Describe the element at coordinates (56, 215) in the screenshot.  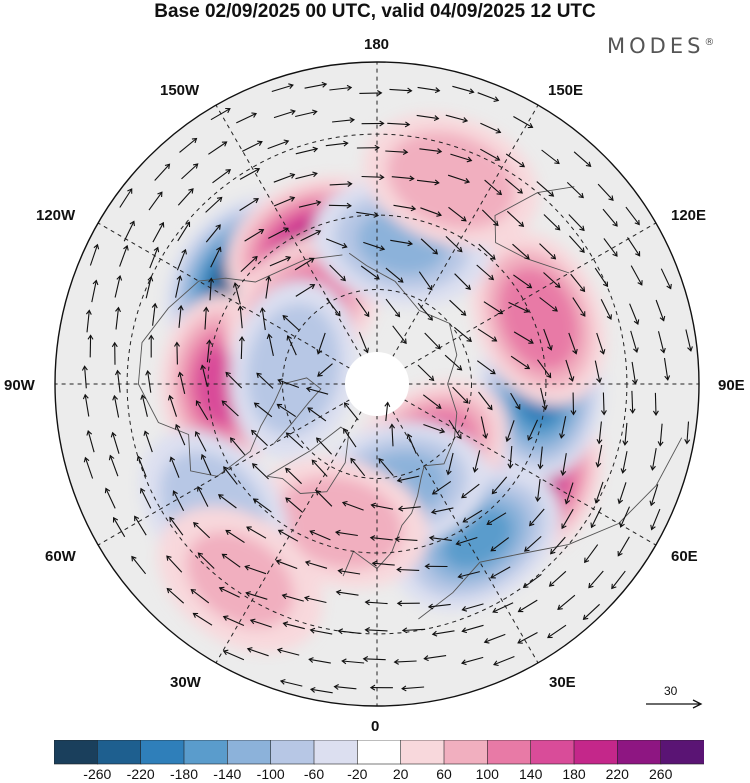
I see `lon-label-120w: 120W` at that location.